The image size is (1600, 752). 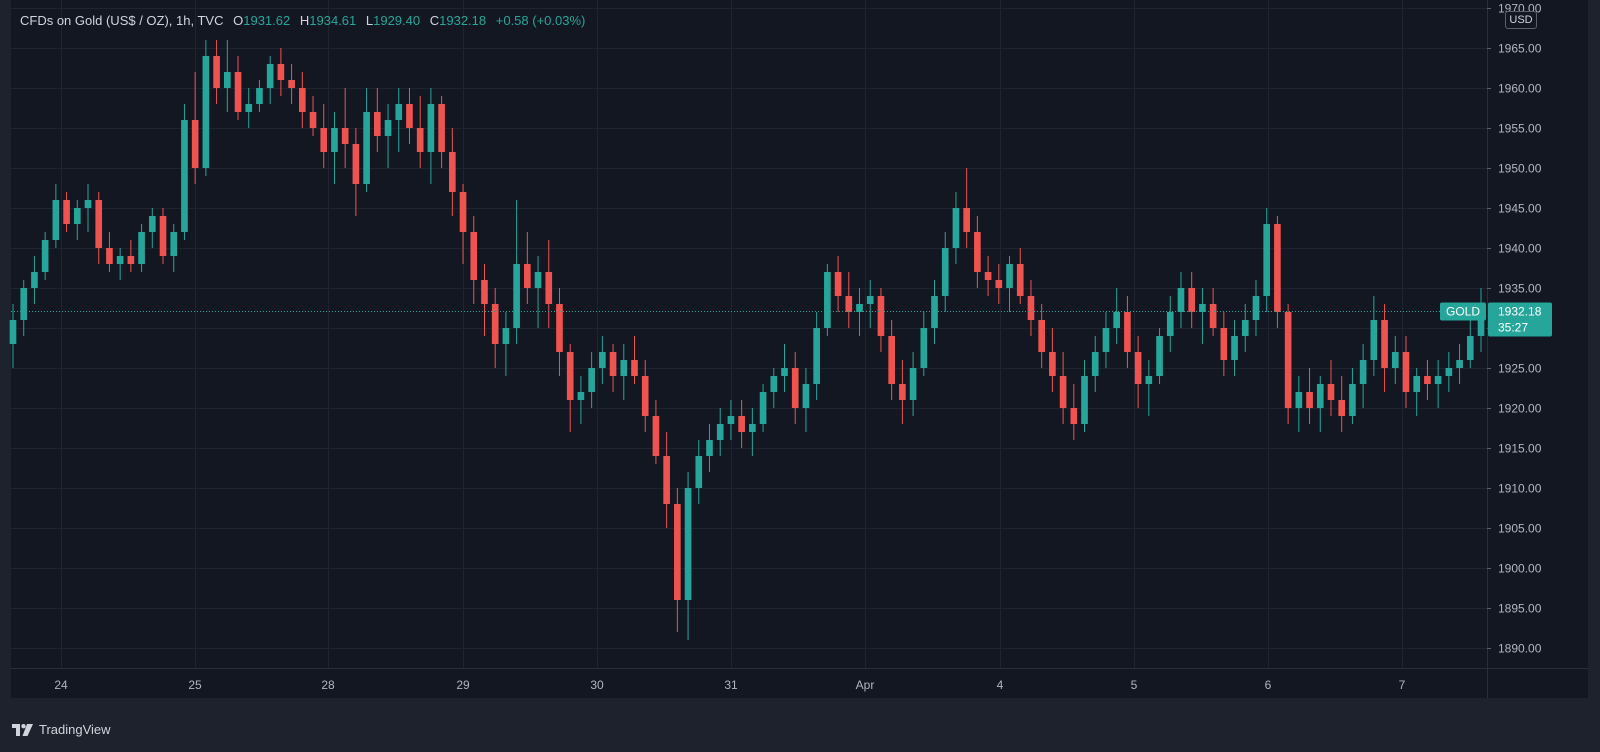 What do you see at coordinates (1463, 311) in the screenshot?
I see `symbol-tag` at bounding box center [1463, 311].